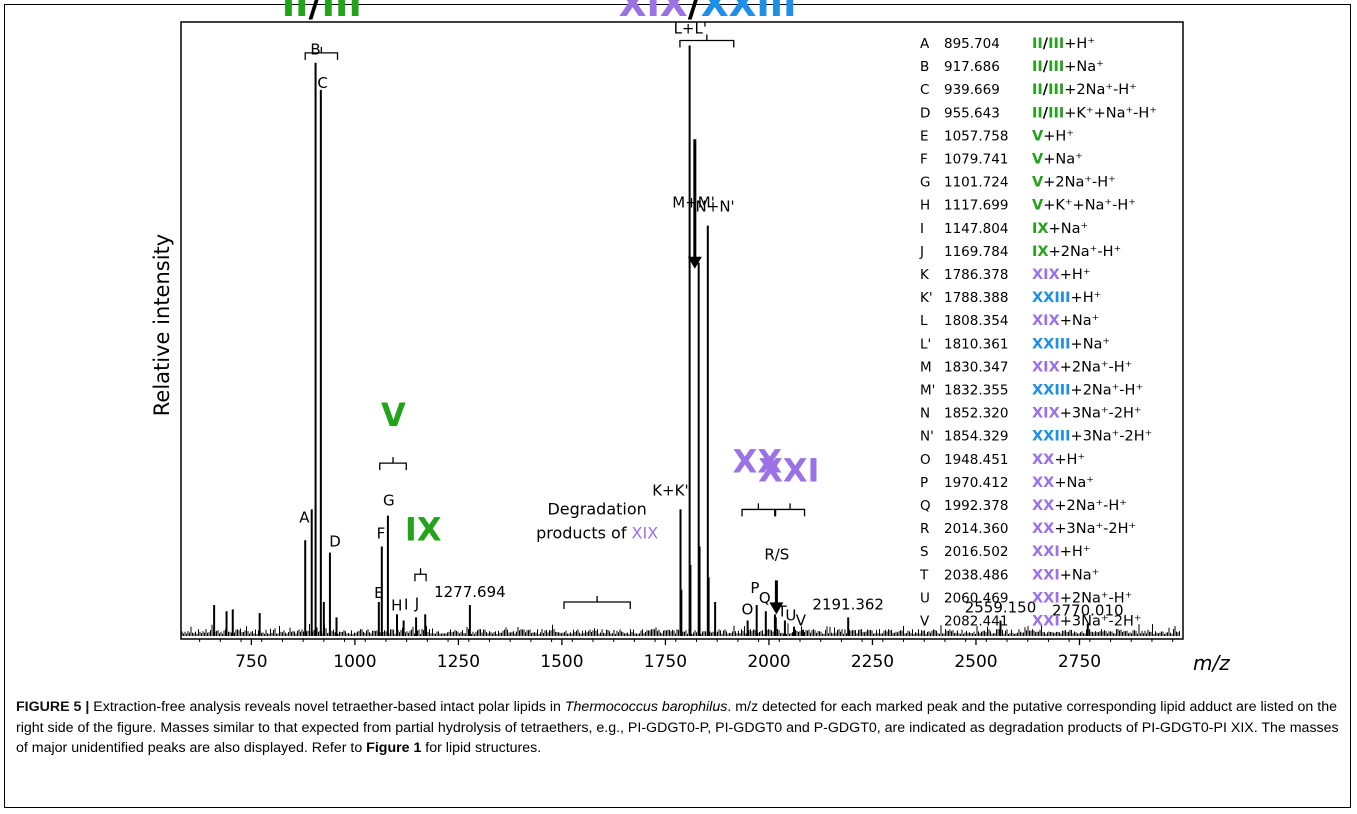 This screenshot has height=814, width=1357. I want to click on legend-adduct-1: II/III+H⁺, so click(1063, 44).